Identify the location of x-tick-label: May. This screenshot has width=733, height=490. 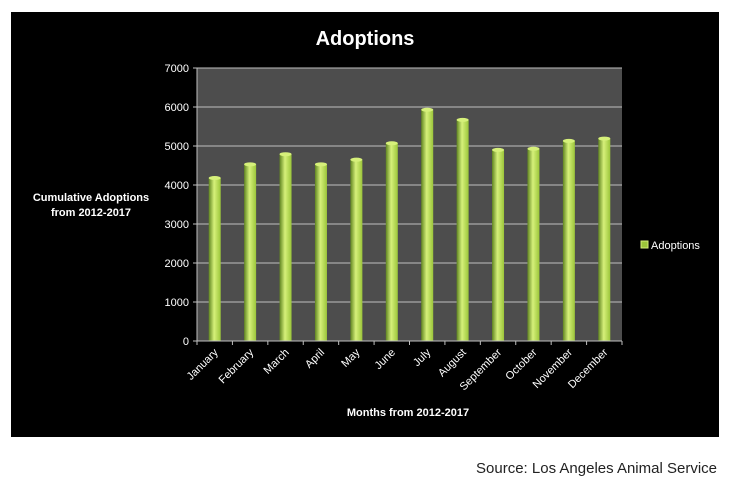
(351, 358).